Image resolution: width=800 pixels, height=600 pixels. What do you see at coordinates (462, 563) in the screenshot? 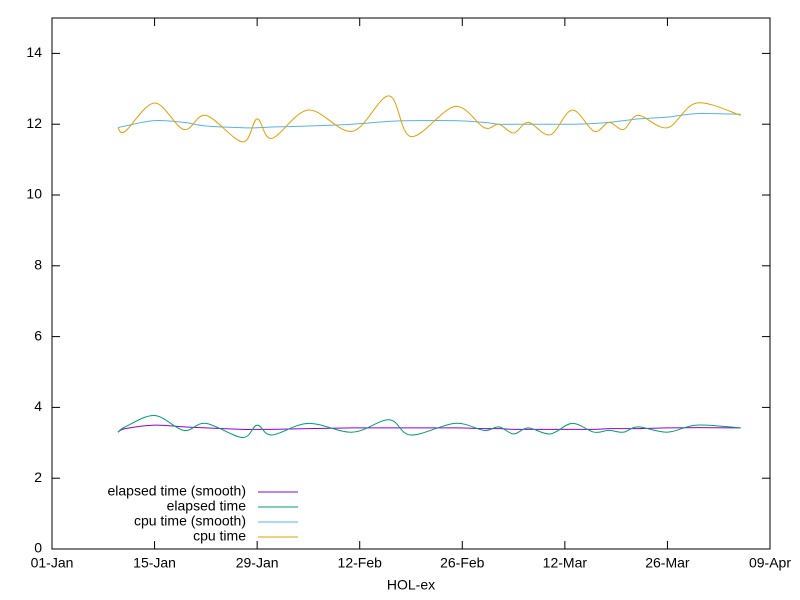
I see `x-tick-label: 26-Feb` at bounding box center [462, 563].